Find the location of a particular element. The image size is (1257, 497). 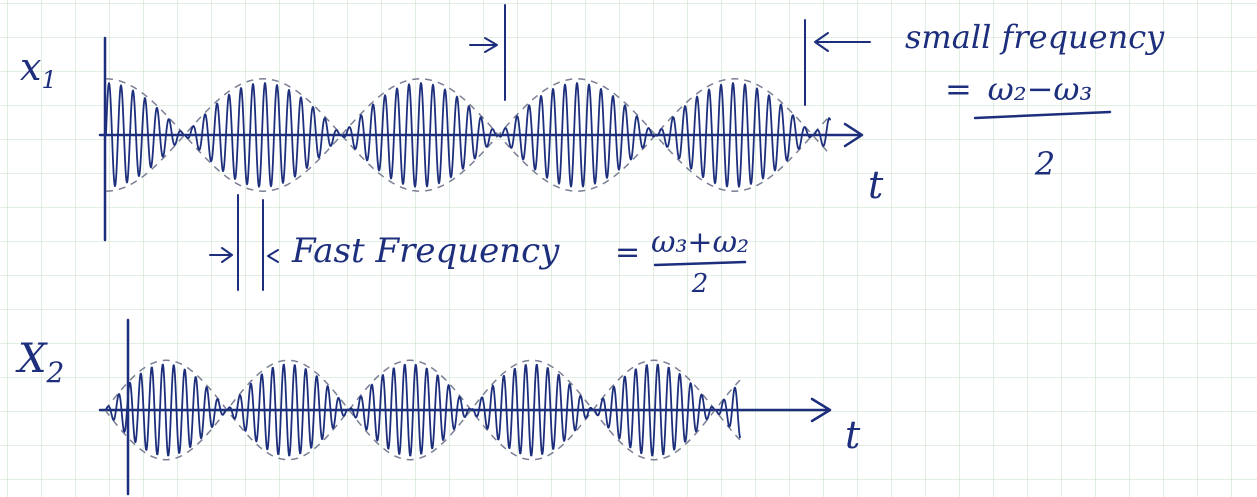

small-frequency-note: small frequency = ω₂−ω₃ 2 is located at coordinates (1035, 100).